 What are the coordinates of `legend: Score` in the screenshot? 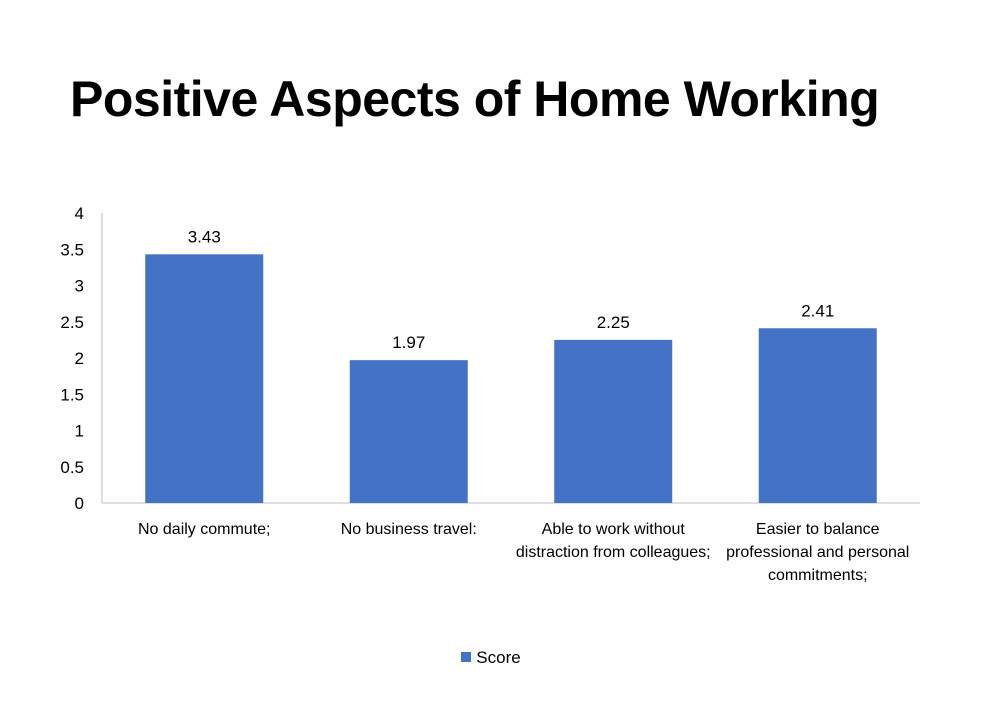 It's located at (491, 658).